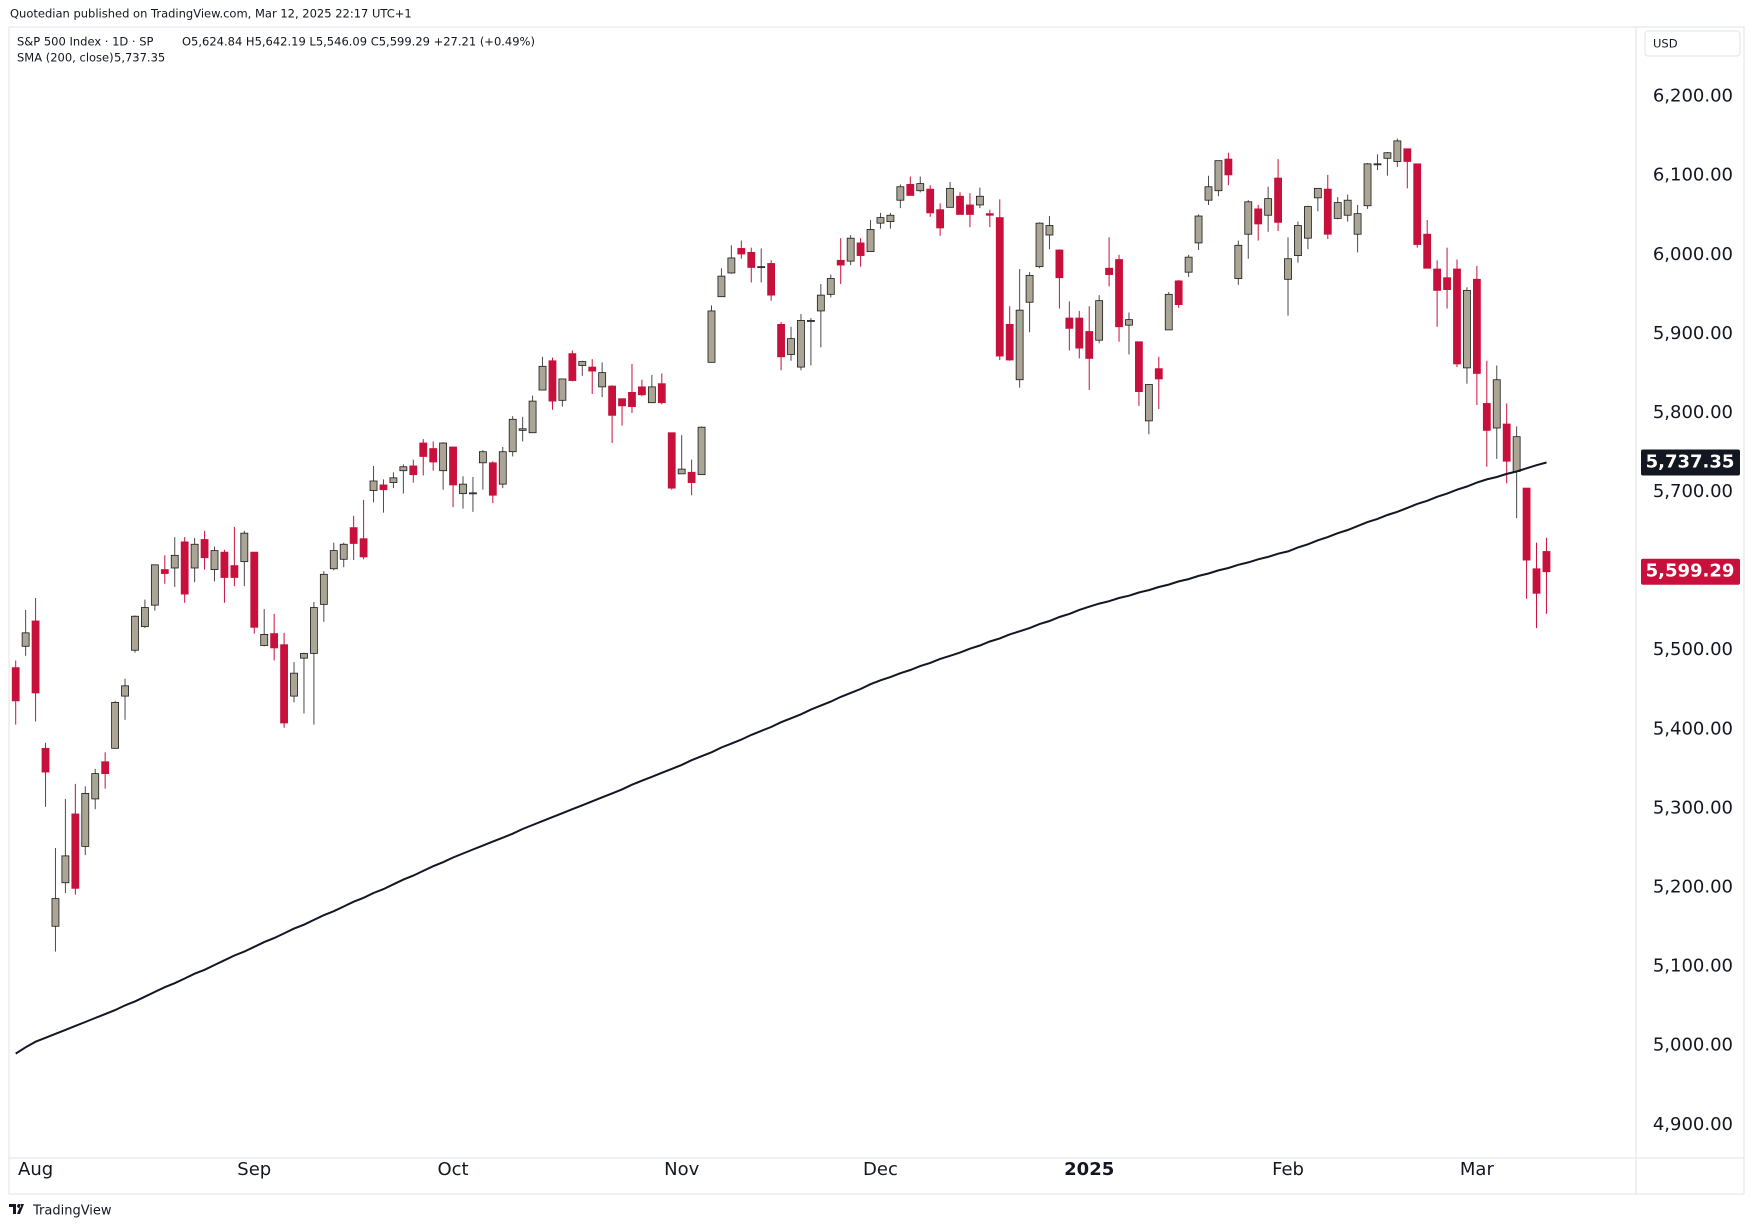 This screenshot has height=1229, width=1755. I want to click on x-tick-label: 2025, so click(1089, 1169).